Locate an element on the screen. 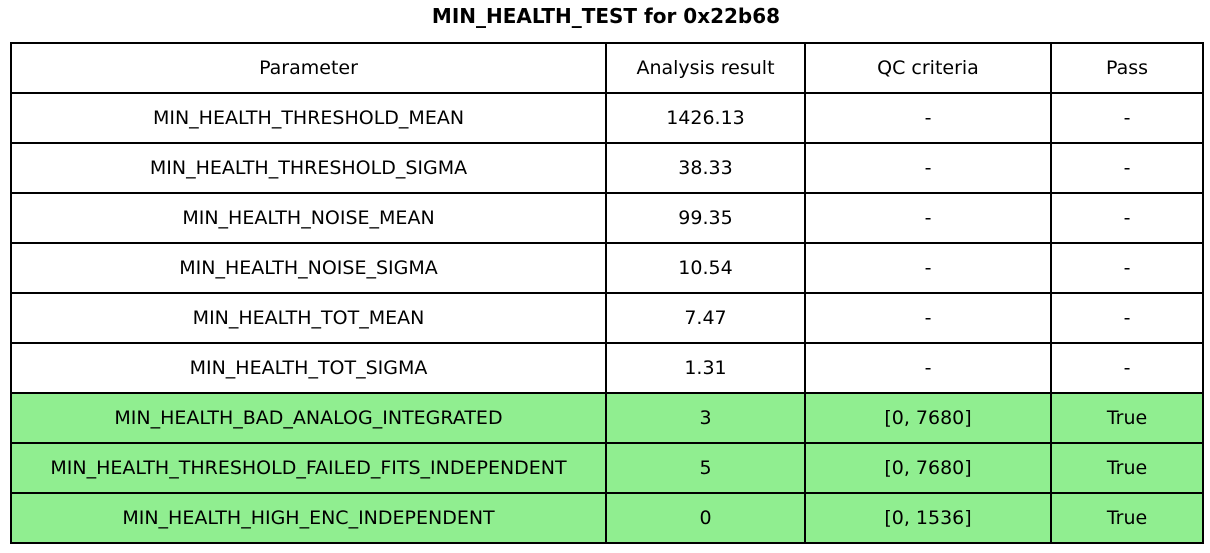 This screenshot has height=553, width=1210. cell-analysis-result: 0 is located at coordinates (705, 518).